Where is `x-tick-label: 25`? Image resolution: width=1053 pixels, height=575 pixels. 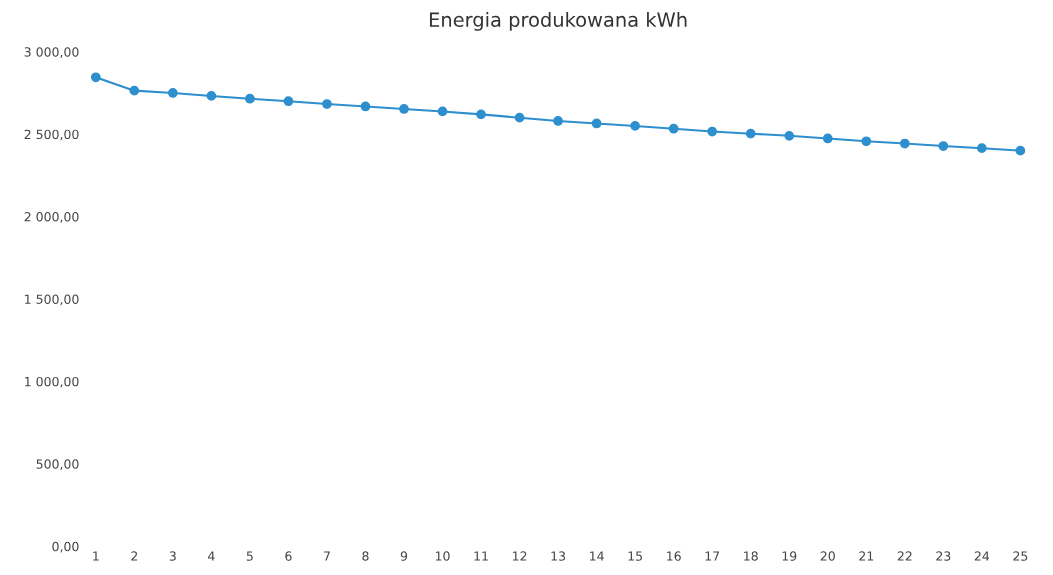
x-tick-label: 25 is located at coordinates (1020, 556).